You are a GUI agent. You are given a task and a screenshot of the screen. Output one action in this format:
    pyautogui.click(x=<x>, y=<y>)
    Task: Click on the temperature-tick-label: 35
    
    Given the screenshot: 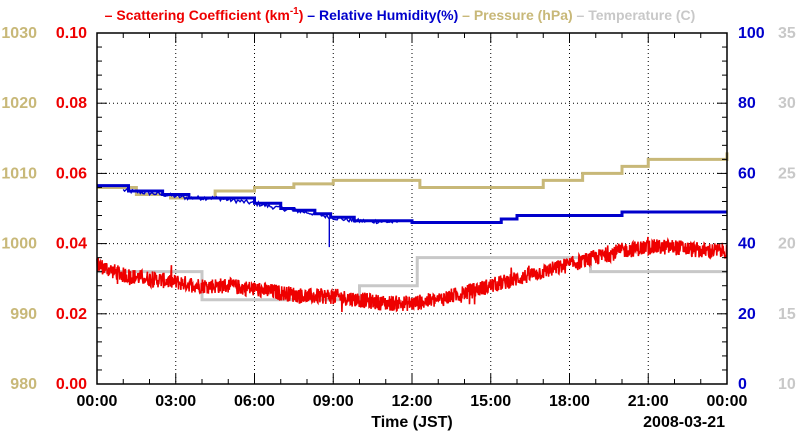 What is the action you would take?
    pyautogui.click(x=787, y=33)
    